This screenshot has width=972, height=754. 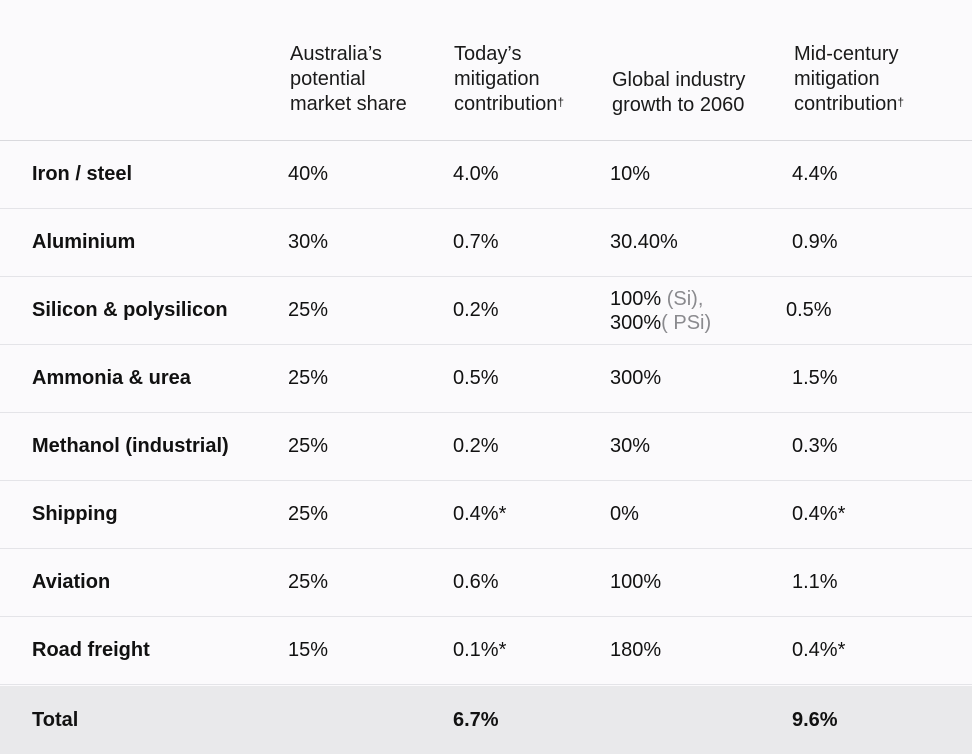 I want to click on growth-cell: 30.40%, so click(x=644, y=242).